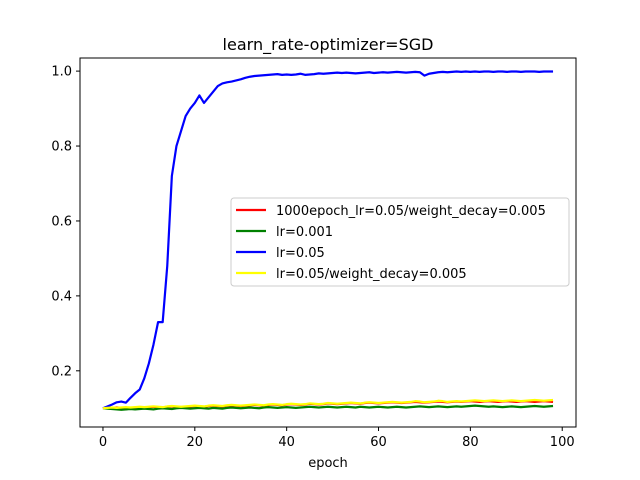 This screenshot has width=640, height=480. Describe the element at coordinates (103, 442) in the screenshot. I see `x-tick-label: 0` at that location.